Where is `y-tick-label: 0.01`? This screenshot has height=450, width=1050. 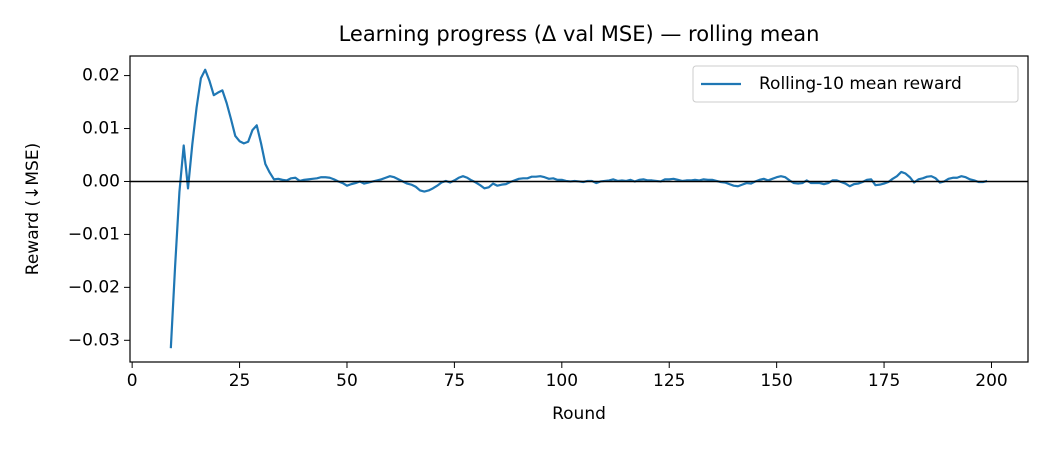
y-tick-label: 0.01 is located at coordinates (101, 129).